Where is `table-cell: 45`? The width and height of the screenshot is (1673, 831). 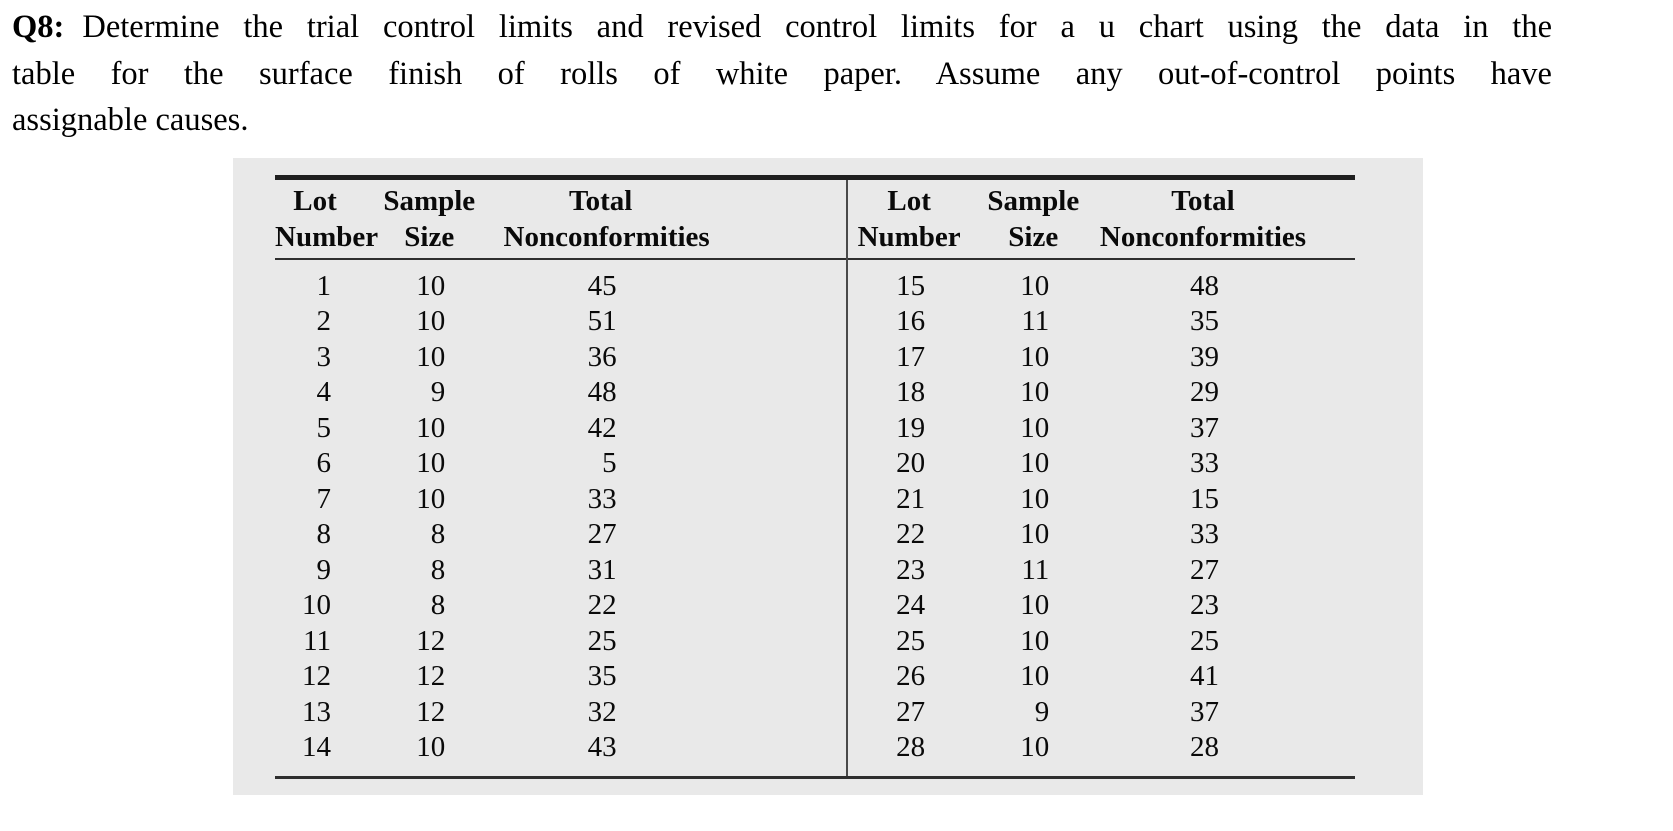 table-cell: 45 is located at coordinates (602, 285).